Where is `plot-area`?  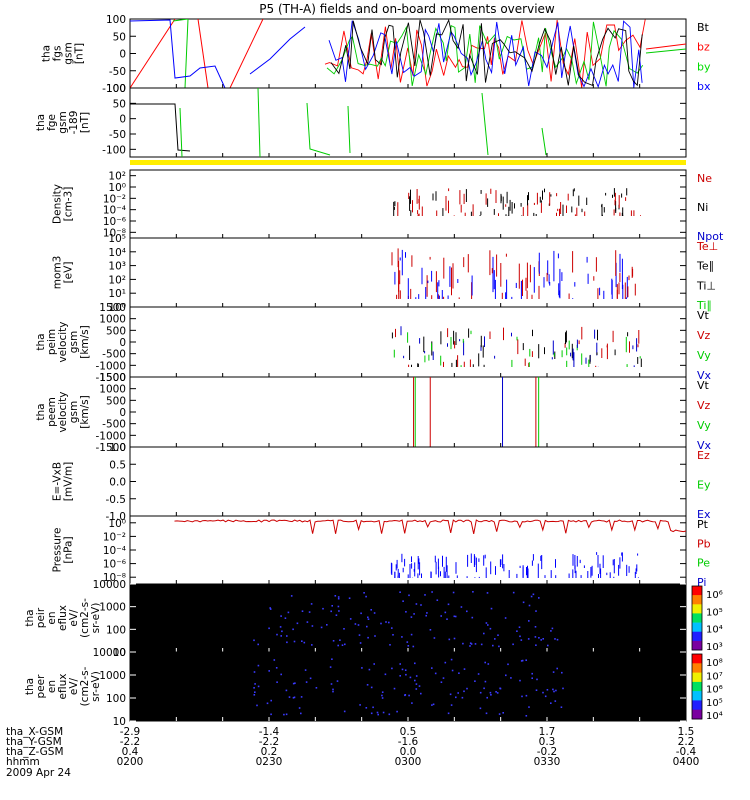 plot-area is located at coordinates (408, 481).